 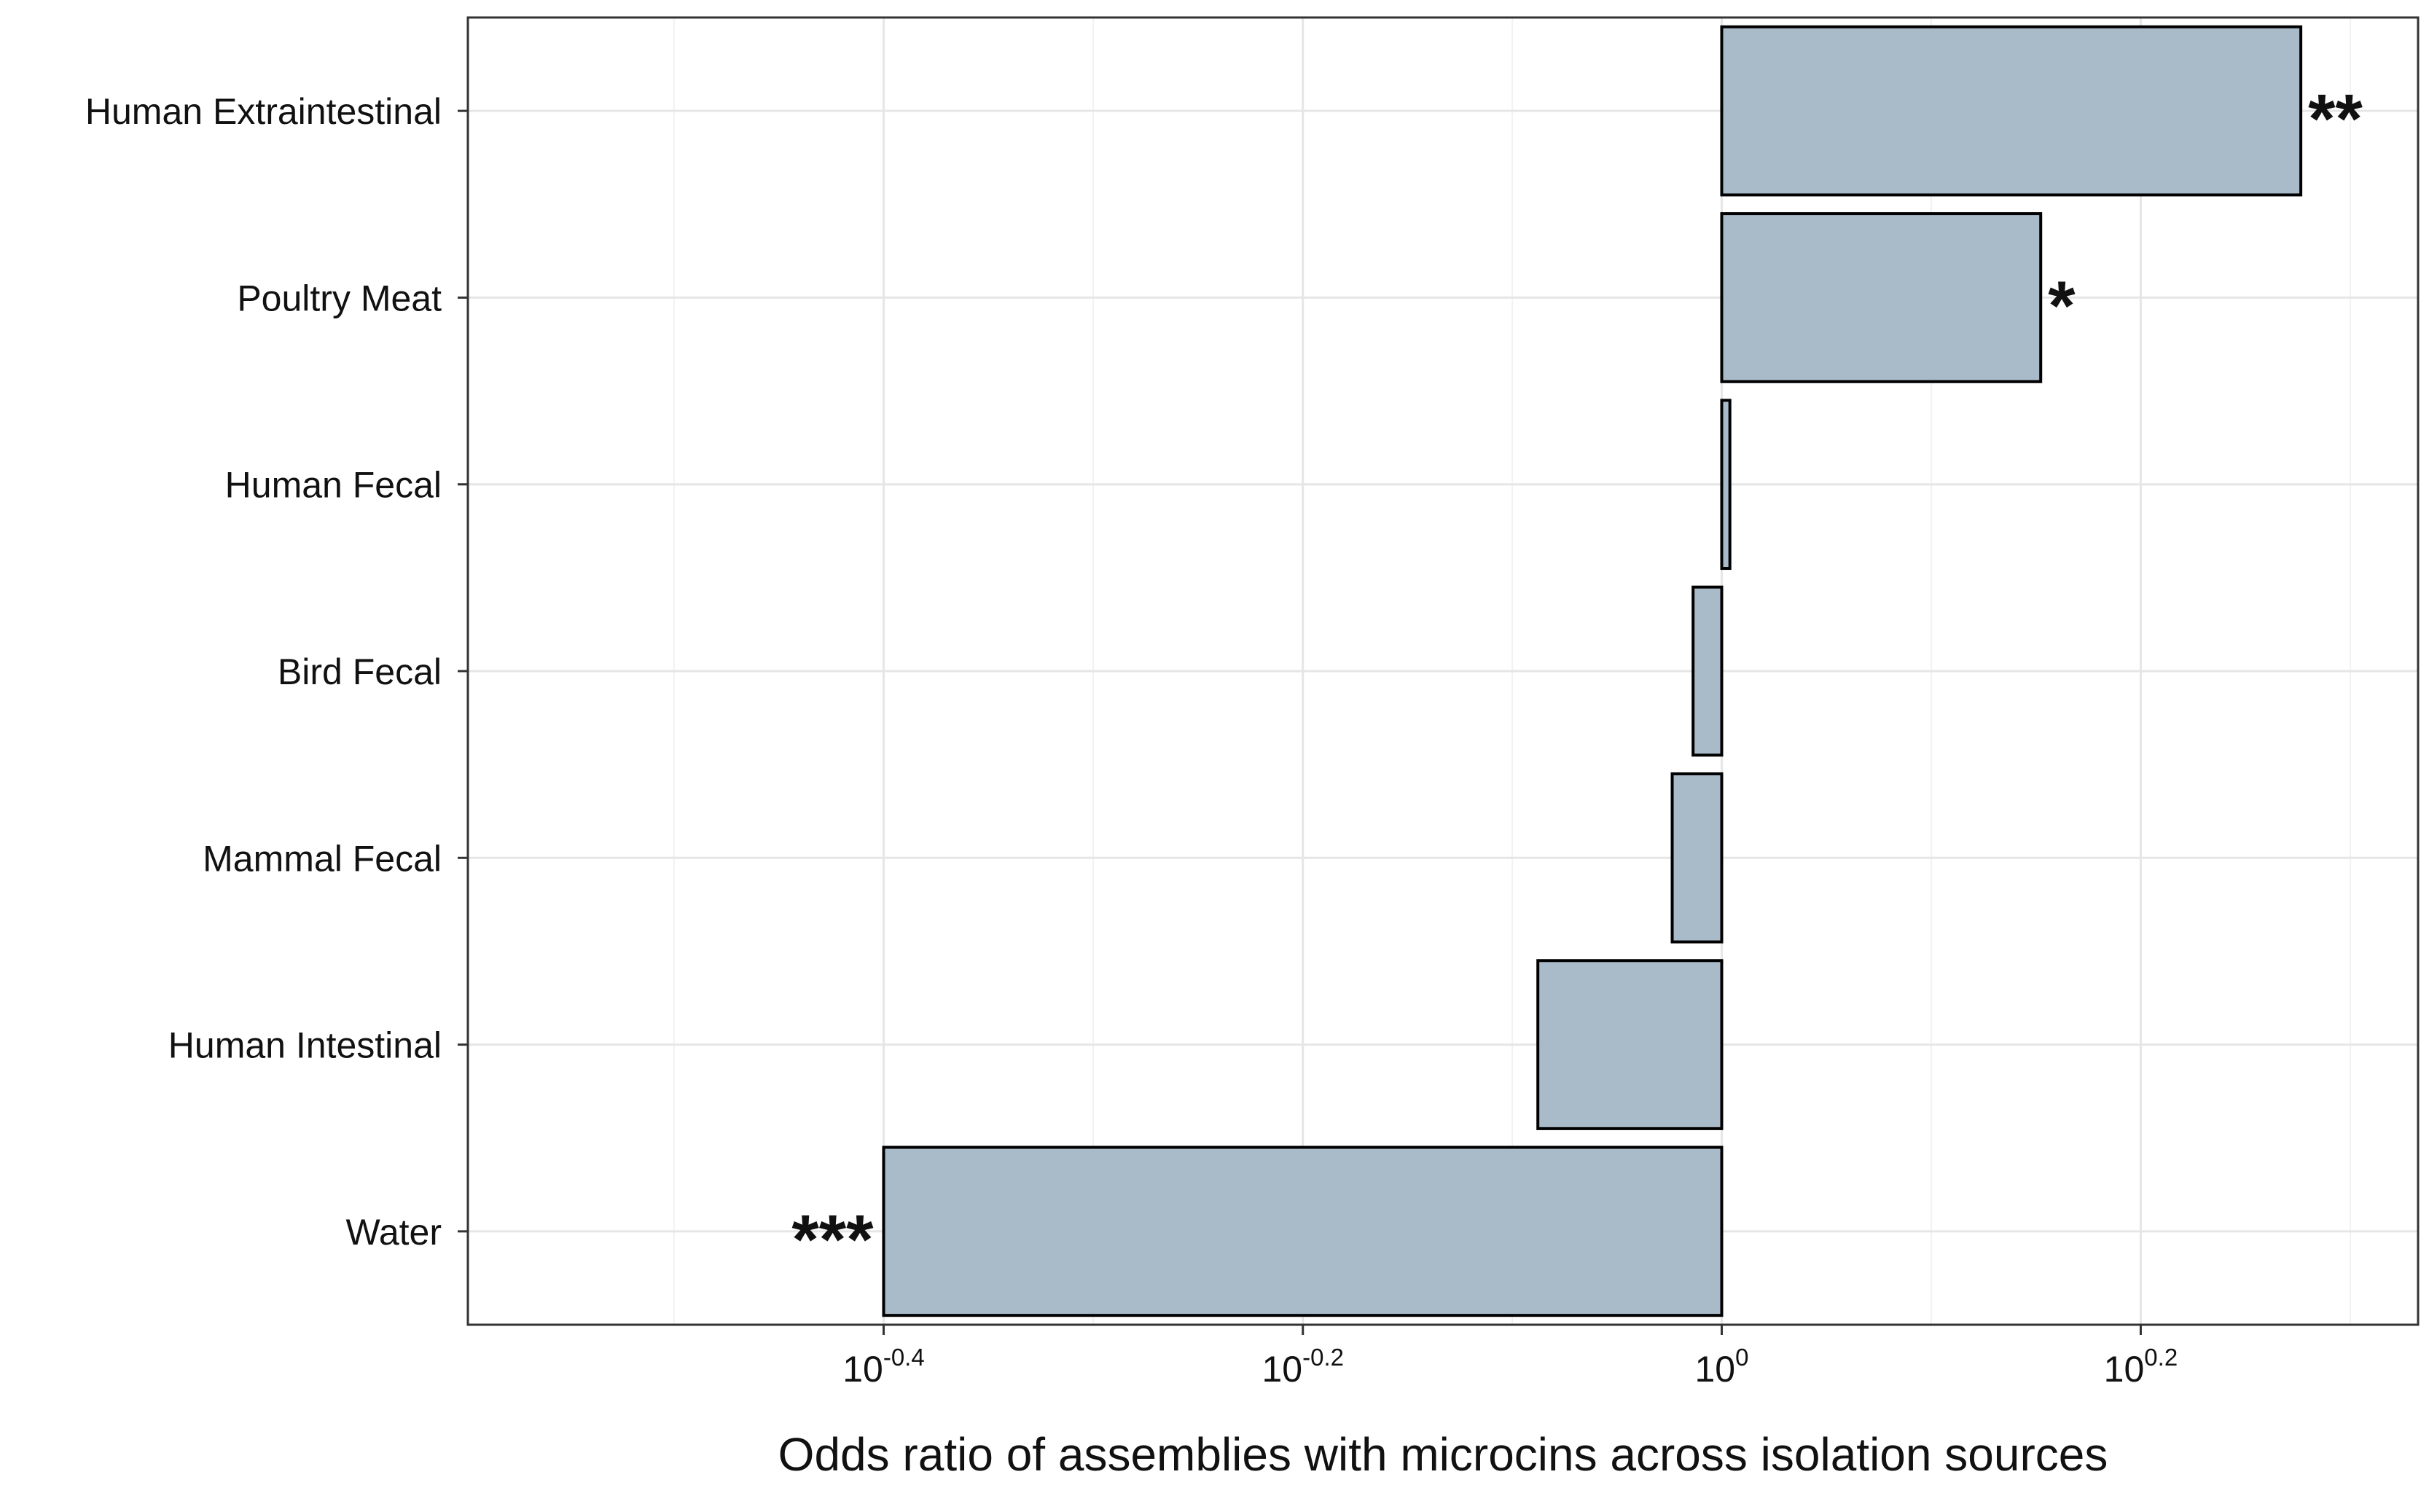 What do you see at coordinates (333, 486) in the screenshot?
I see `y-tick-label: Human Fecal` at bounding box center [333, 486].